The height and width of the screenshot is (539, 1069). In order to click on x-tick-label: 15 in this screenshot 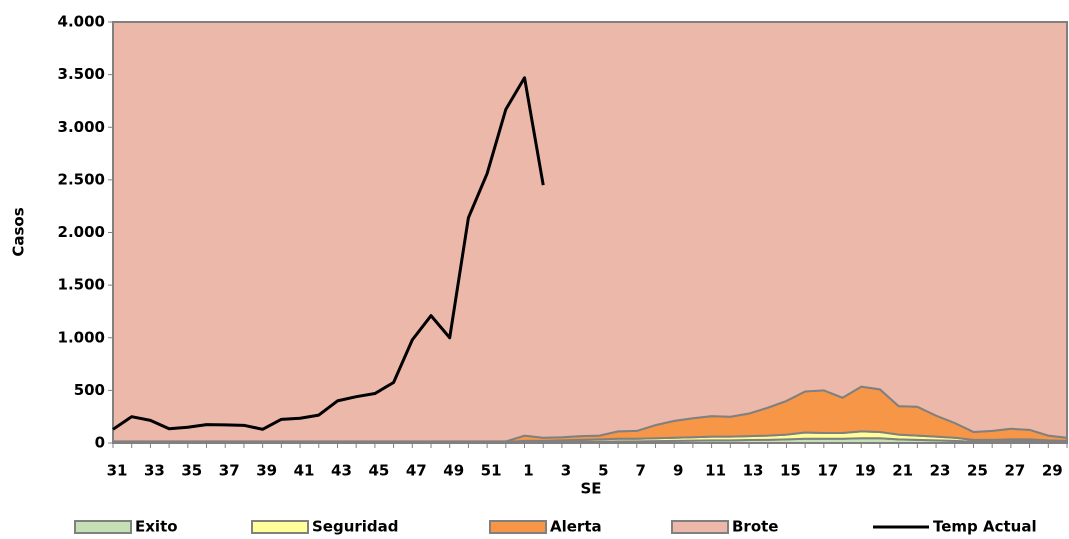, I will do `click(790, 471)`.